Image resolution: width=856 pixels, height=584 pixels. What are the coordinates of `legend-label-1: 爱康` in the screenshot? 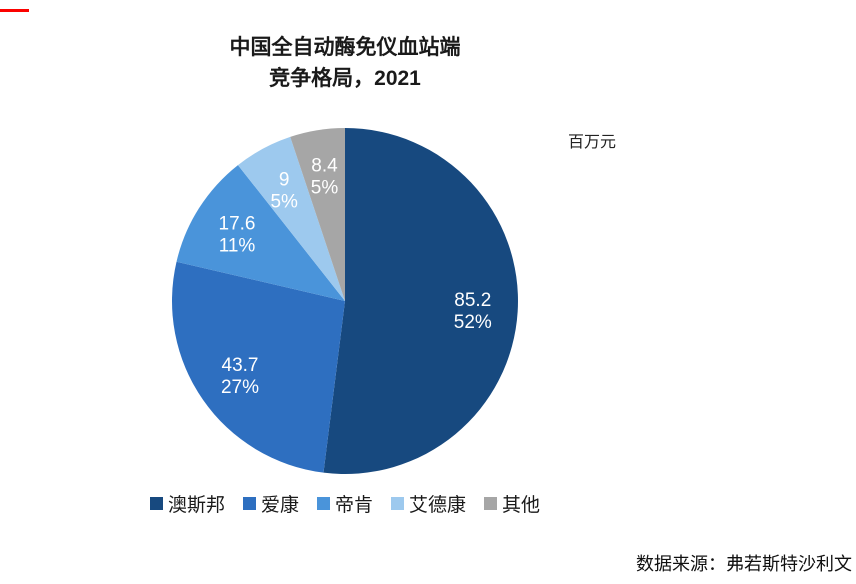 It's located at (279, 505).